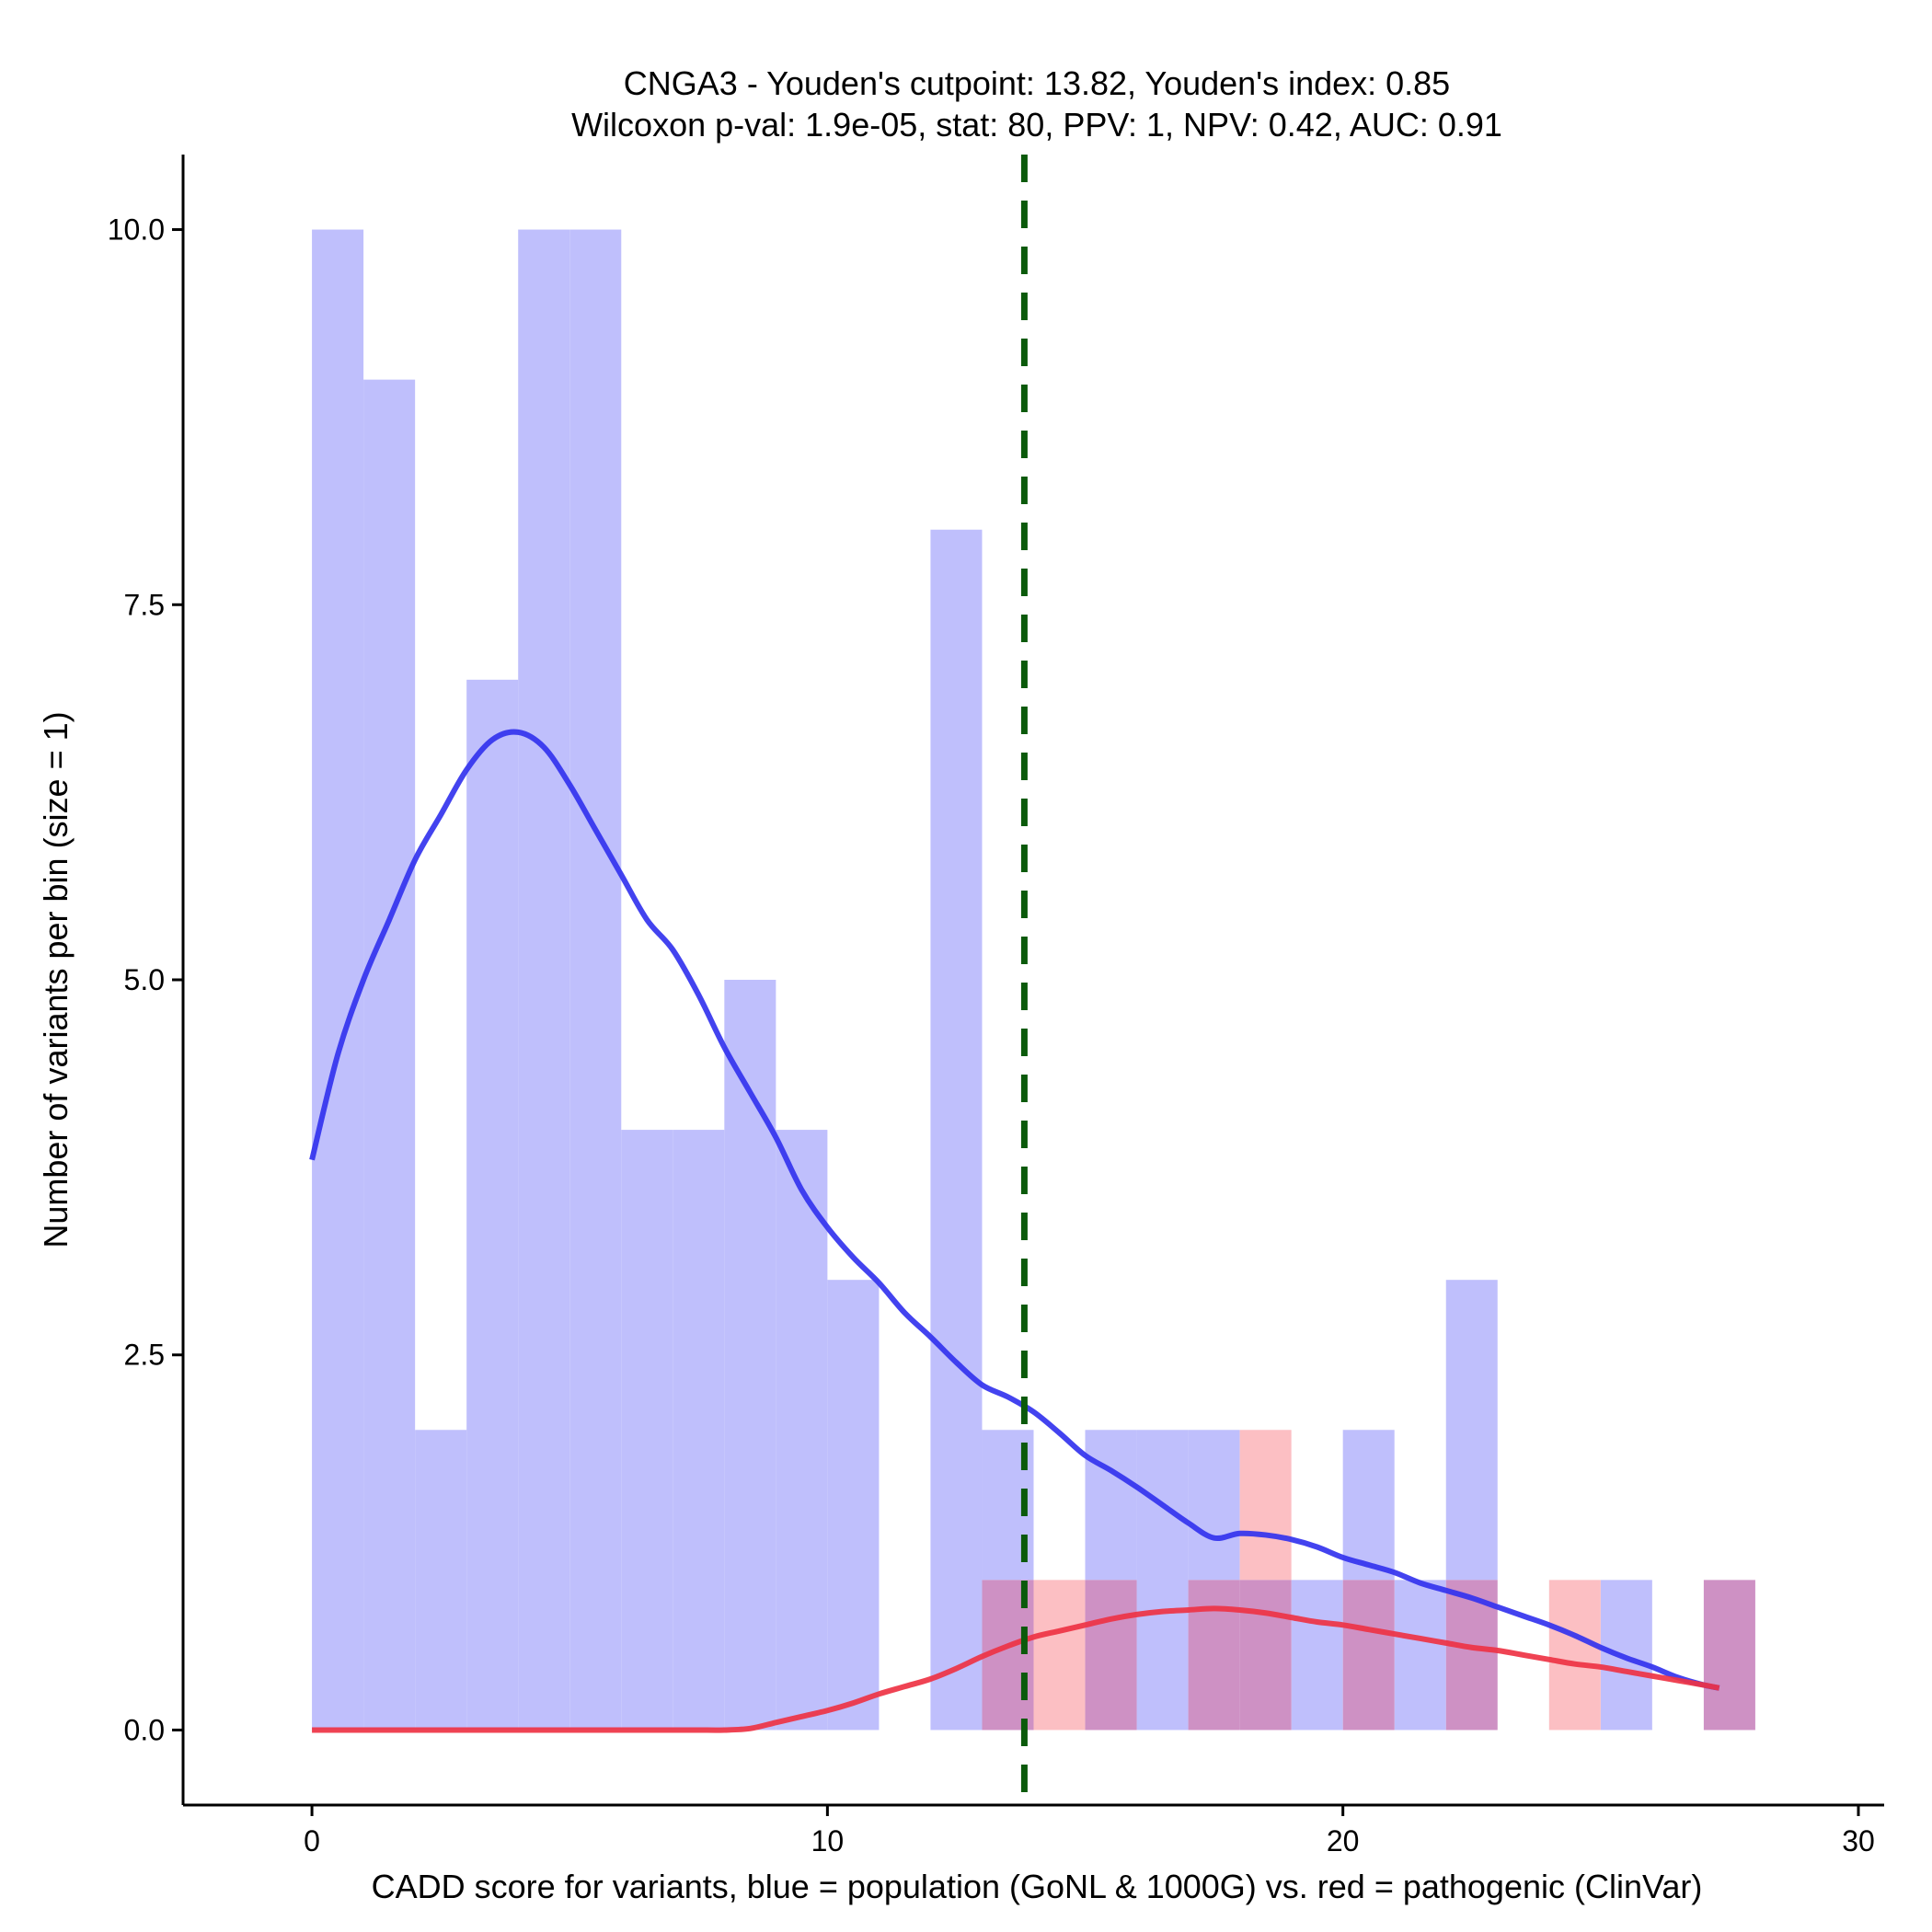  What do you see at coordinates (144, 1729) in the screenshot?
I see `y-tick-label: 0.0` at bounding box center [144, 1729].